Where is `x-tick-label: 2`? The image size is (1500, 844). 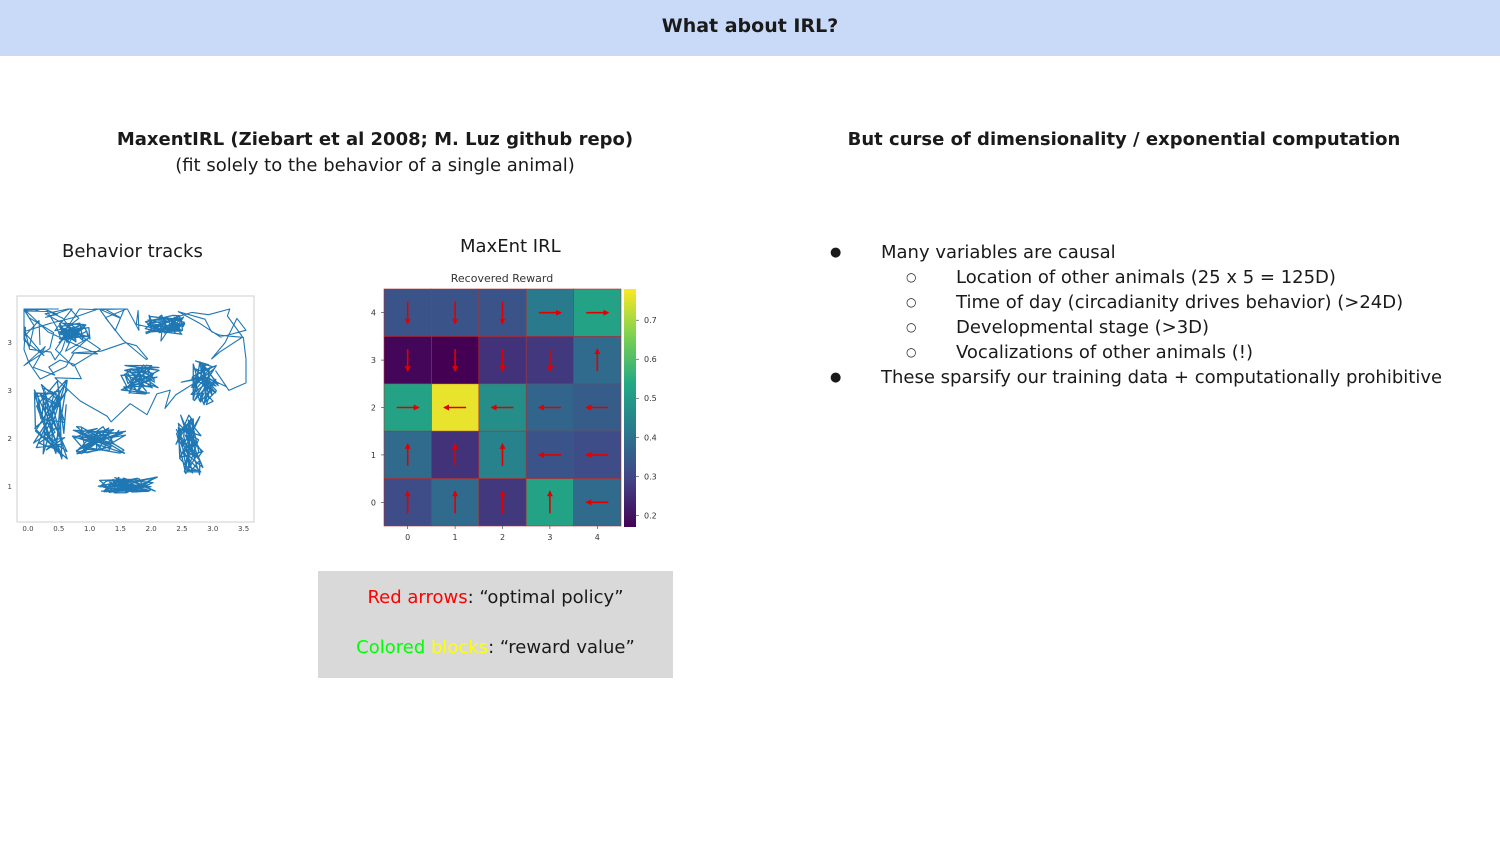 x-tick-label: 2 is located at coordinates (502, 537).